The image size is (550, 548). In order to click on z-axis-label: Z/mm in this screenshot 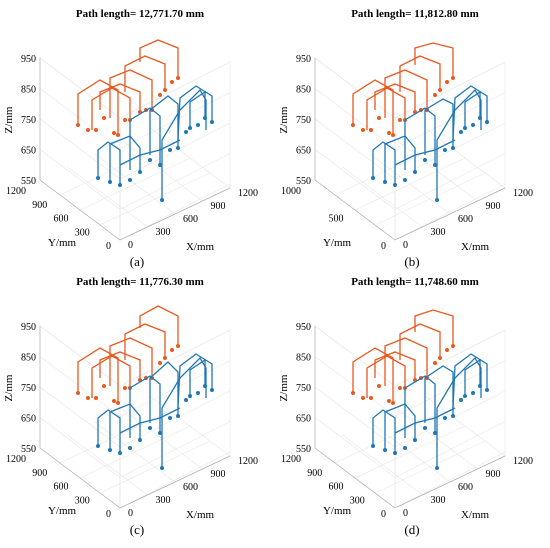, I will do `click(9, 387)`.